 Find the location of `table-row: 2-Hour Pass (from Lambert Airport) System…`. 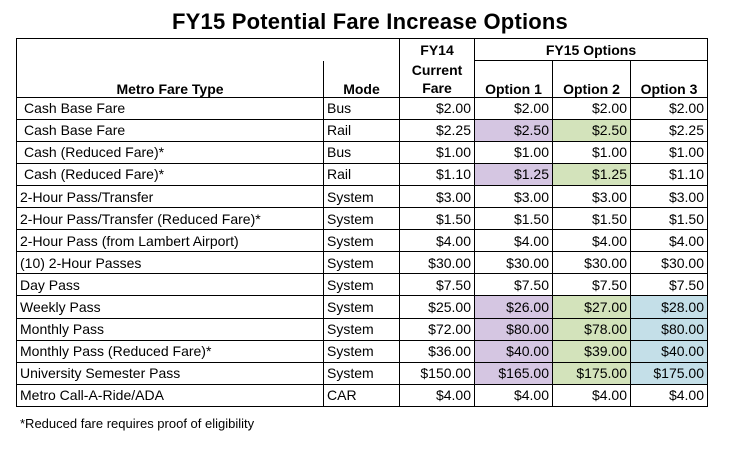

table-row: 2-Hour Pass (from Lambert Airport) System… is located at coordinates (362, 241).